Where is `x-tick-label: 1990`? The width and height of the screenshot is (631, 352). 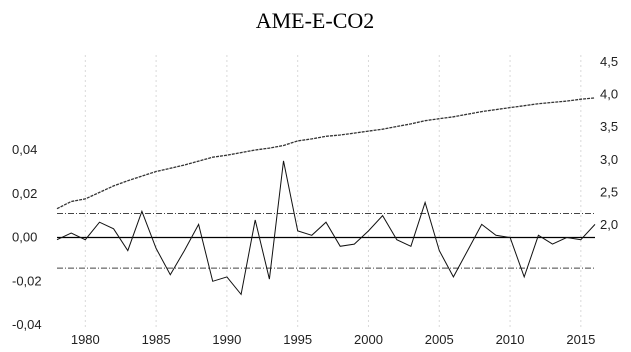 x-tick-label: 1990 is located at coordinates (226, 339).